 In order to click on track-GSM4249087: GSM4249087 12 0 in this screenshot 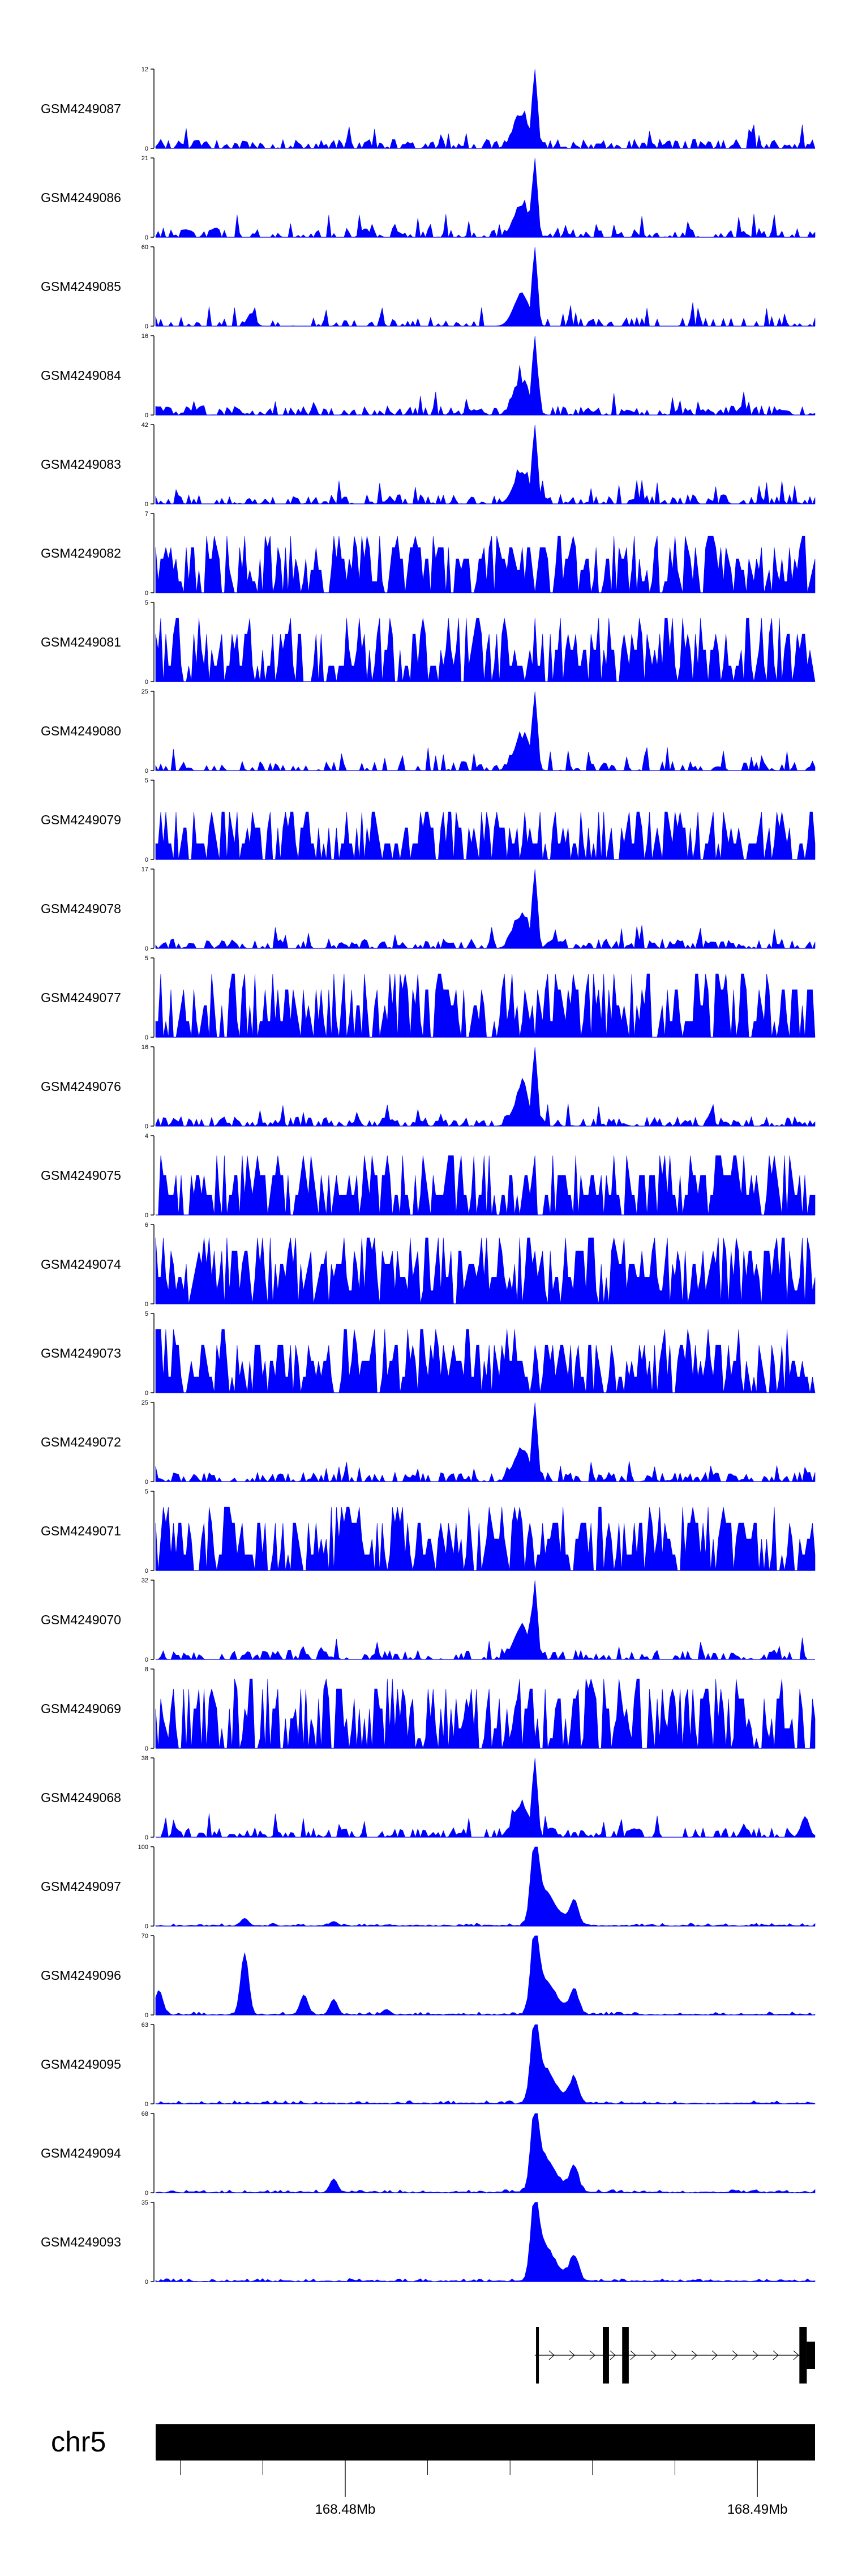, I will do `click(428, 109)`.